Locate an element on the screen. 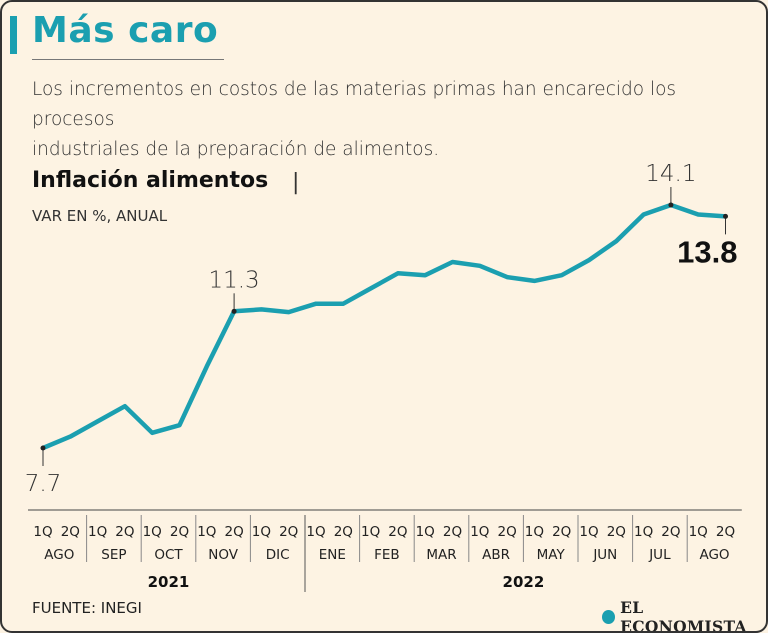 The height and width of the screenshot is (633, 768). year-label-2021: 2021 is located at coordinates (169, 582).